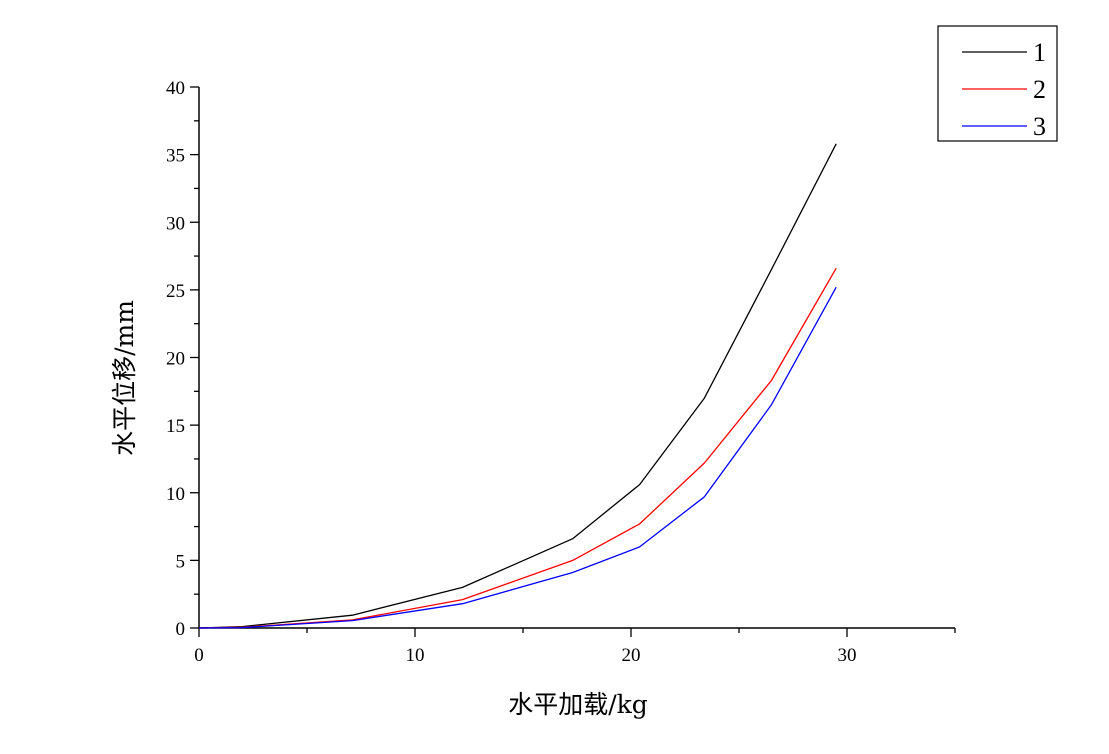  Describe the element at coordinates (1039, 89) in the screenshot. I see `legend-label-2: 2` at that location.